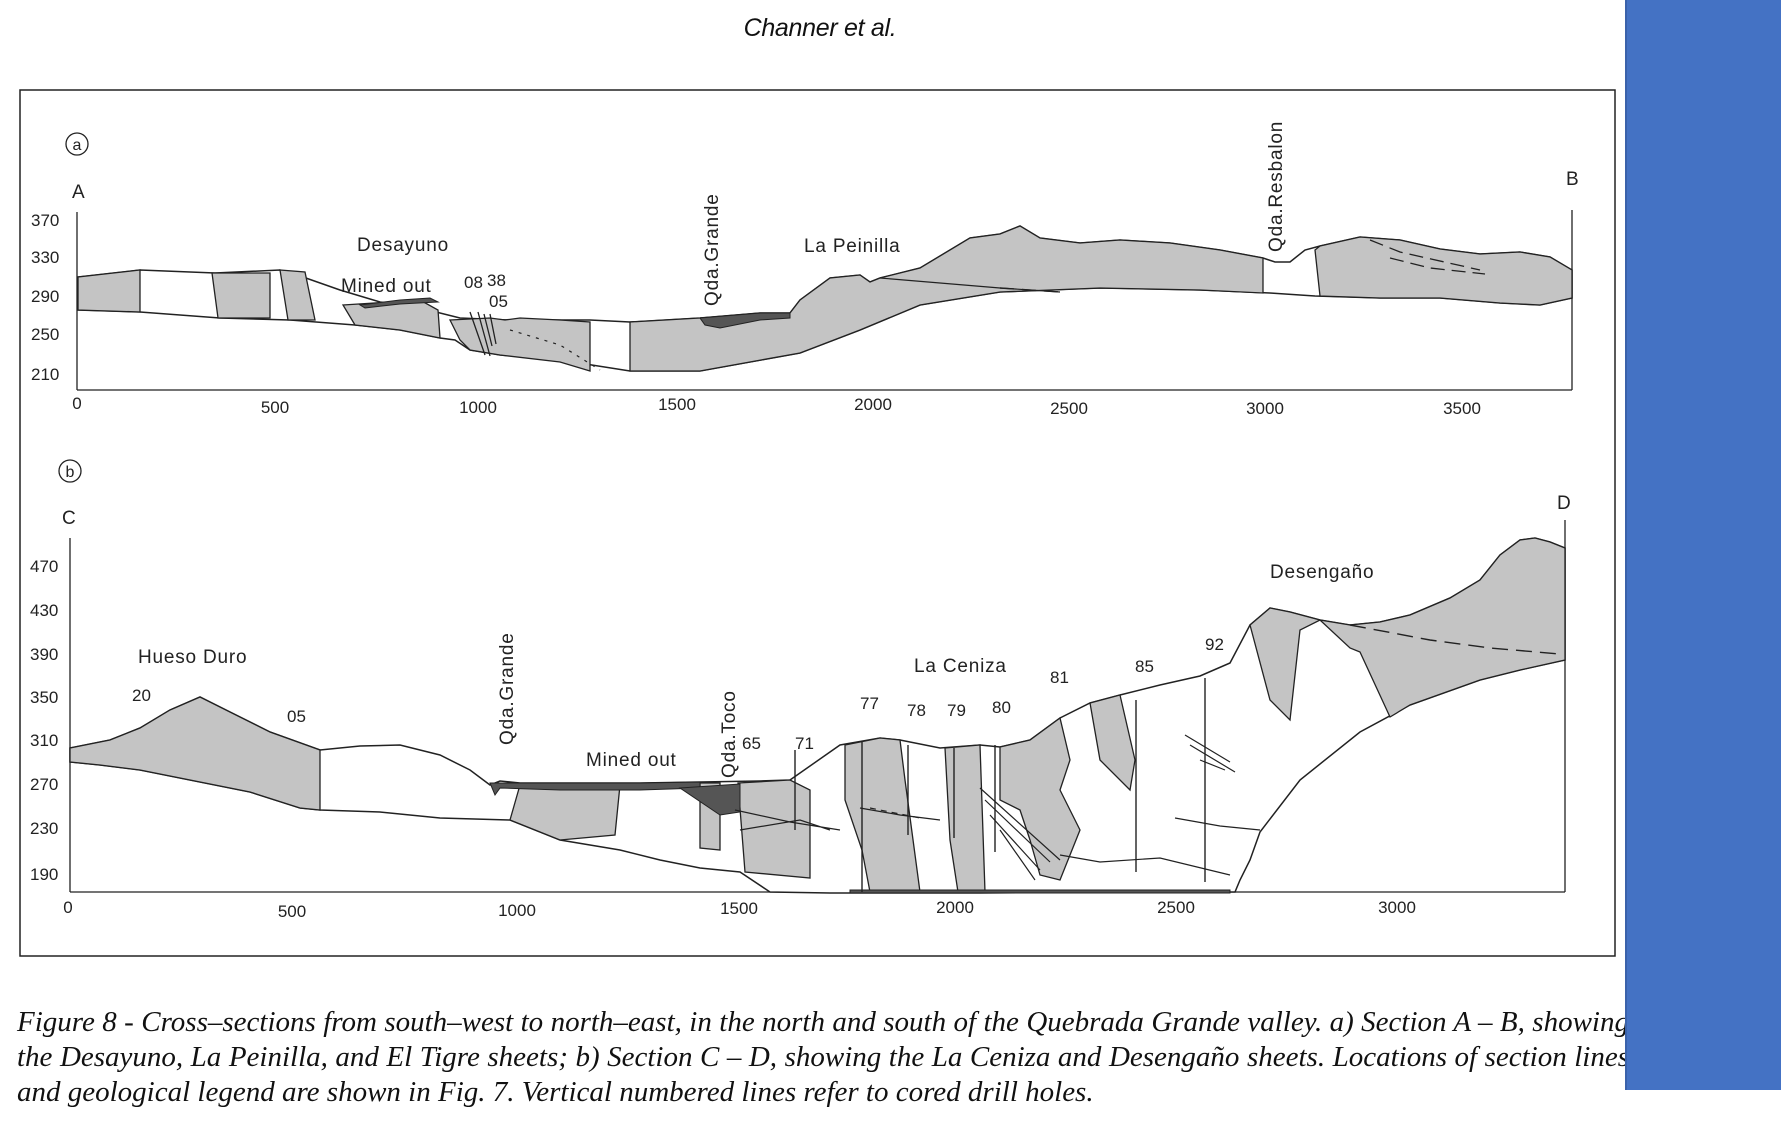 Image resolution: width=1781 pixels, height=1126 pixels. I want to click on y-tick: 250, so click(45, 334).